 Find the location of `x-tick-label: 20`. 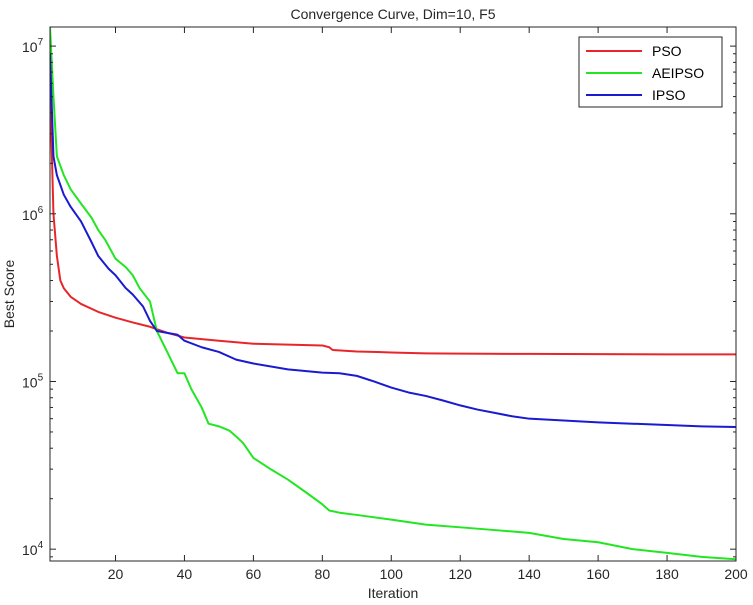

x-tick-label: 20 is located at coordinates (116, 574).